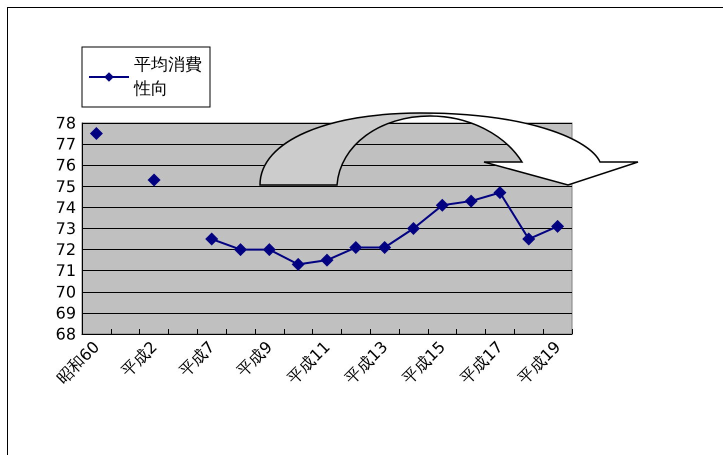 This screenshot has height=455, width=723. Describe the element at coordinates (66, 334) in the screenshot. I see `y-tick-label: 68` at that location.